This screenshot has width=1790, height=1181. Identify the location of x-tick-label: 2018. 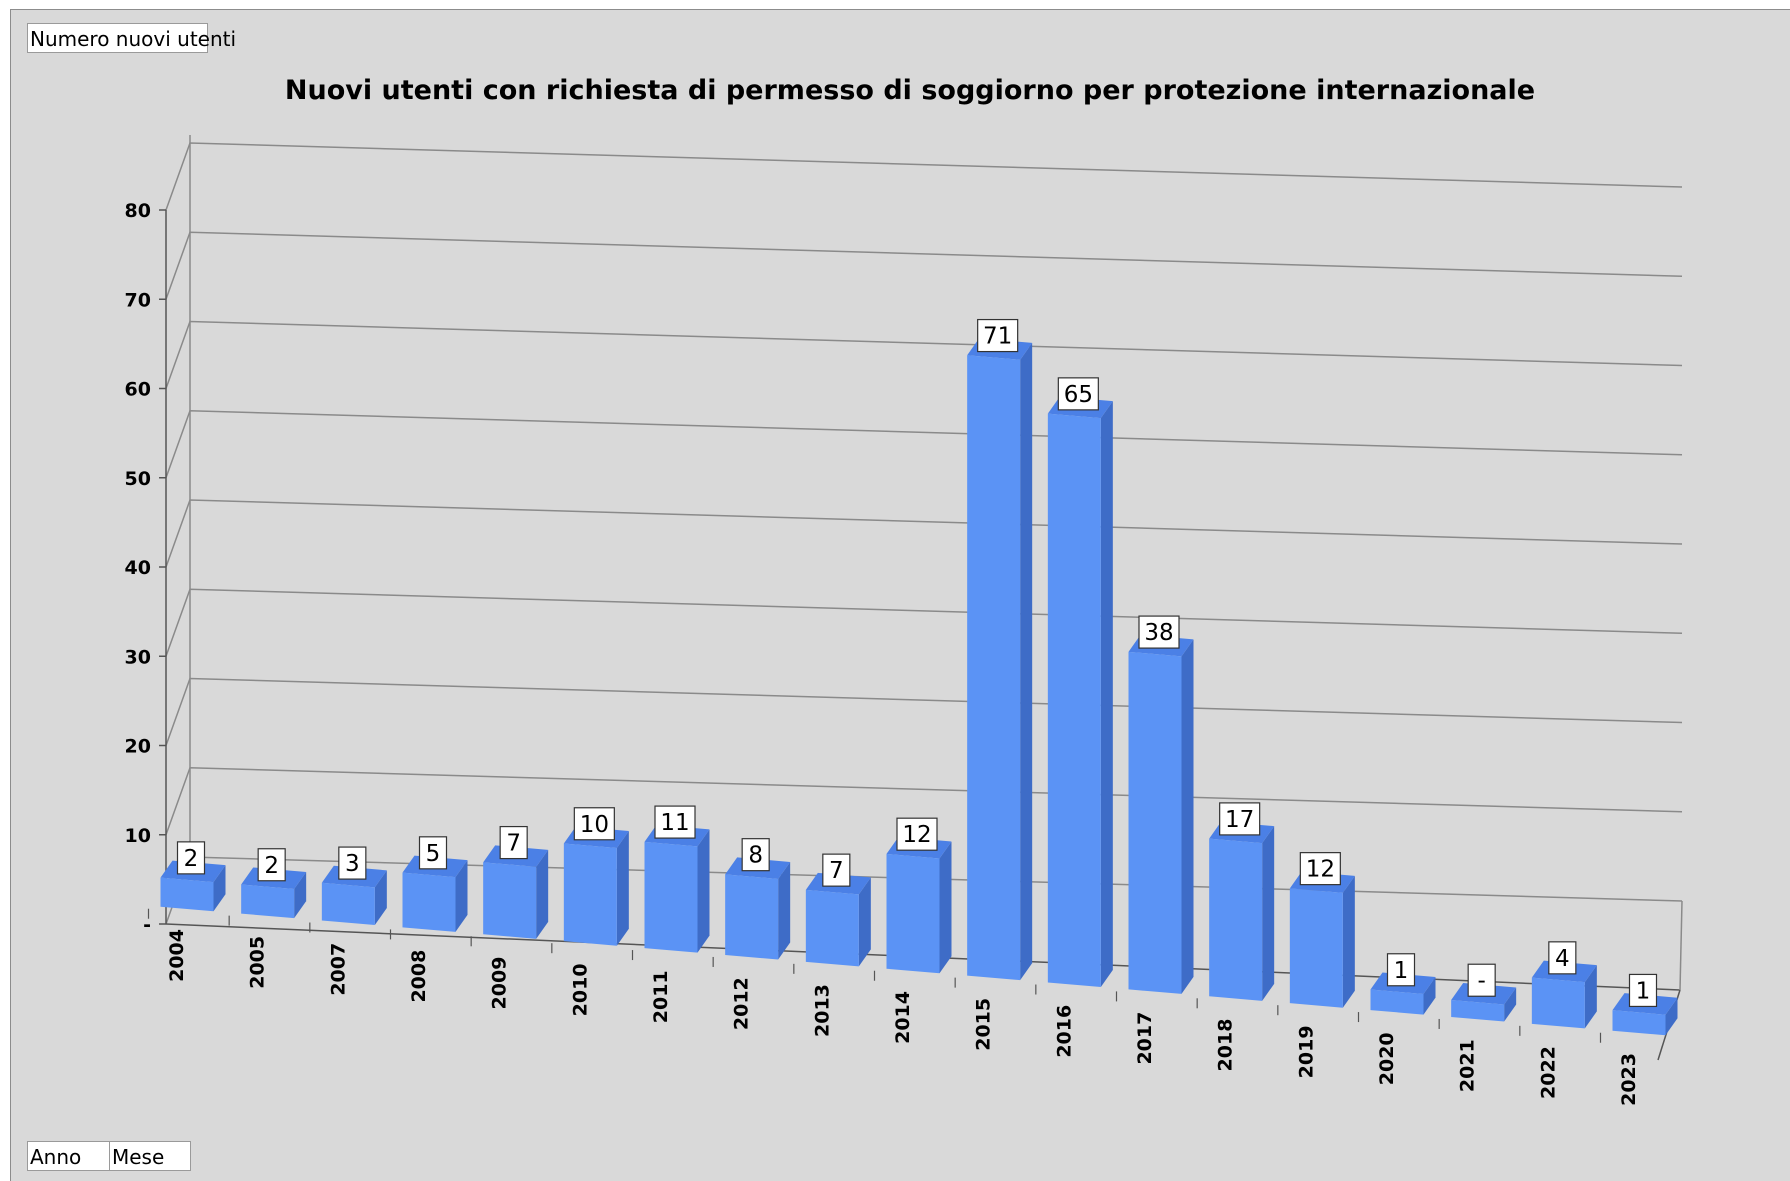
(1226, 1045).